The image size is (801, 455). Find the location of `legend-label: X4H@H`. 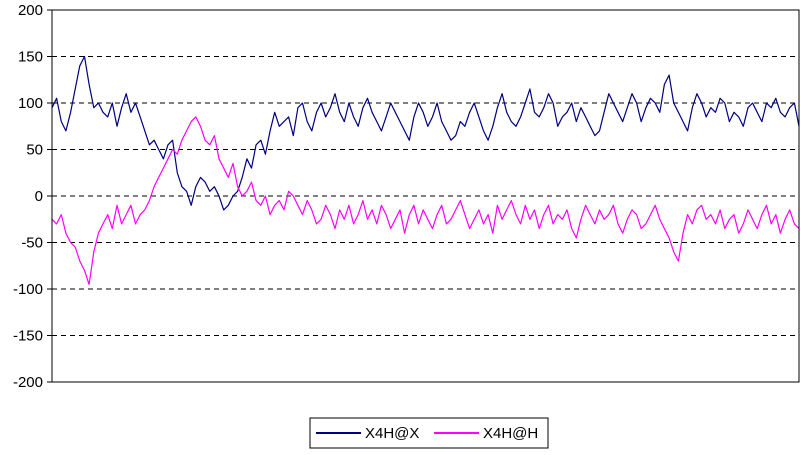

legend-label: X4H@H is located at coordinates (510, 433).